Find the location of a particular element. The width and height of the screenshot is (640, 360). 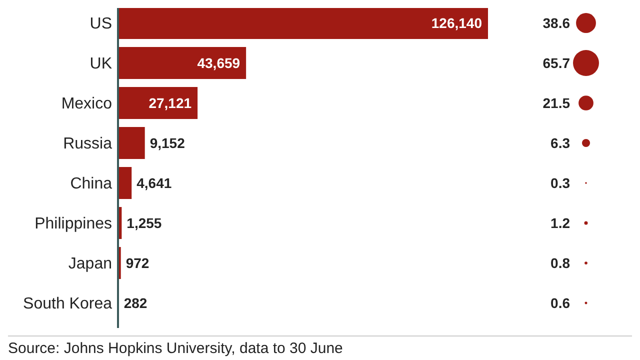

y-tick-label: South Korea is located at coordinates (67, 304).